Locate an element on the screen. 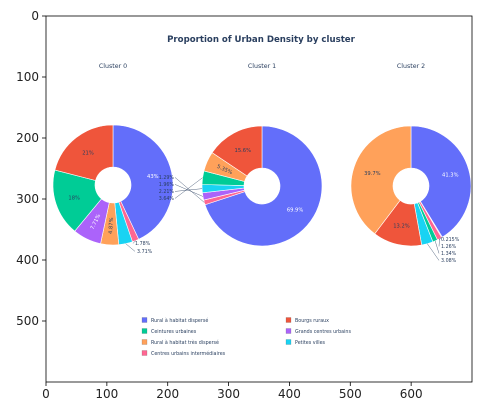  y-tick-label: 400 is located at coordinates (27, 260).